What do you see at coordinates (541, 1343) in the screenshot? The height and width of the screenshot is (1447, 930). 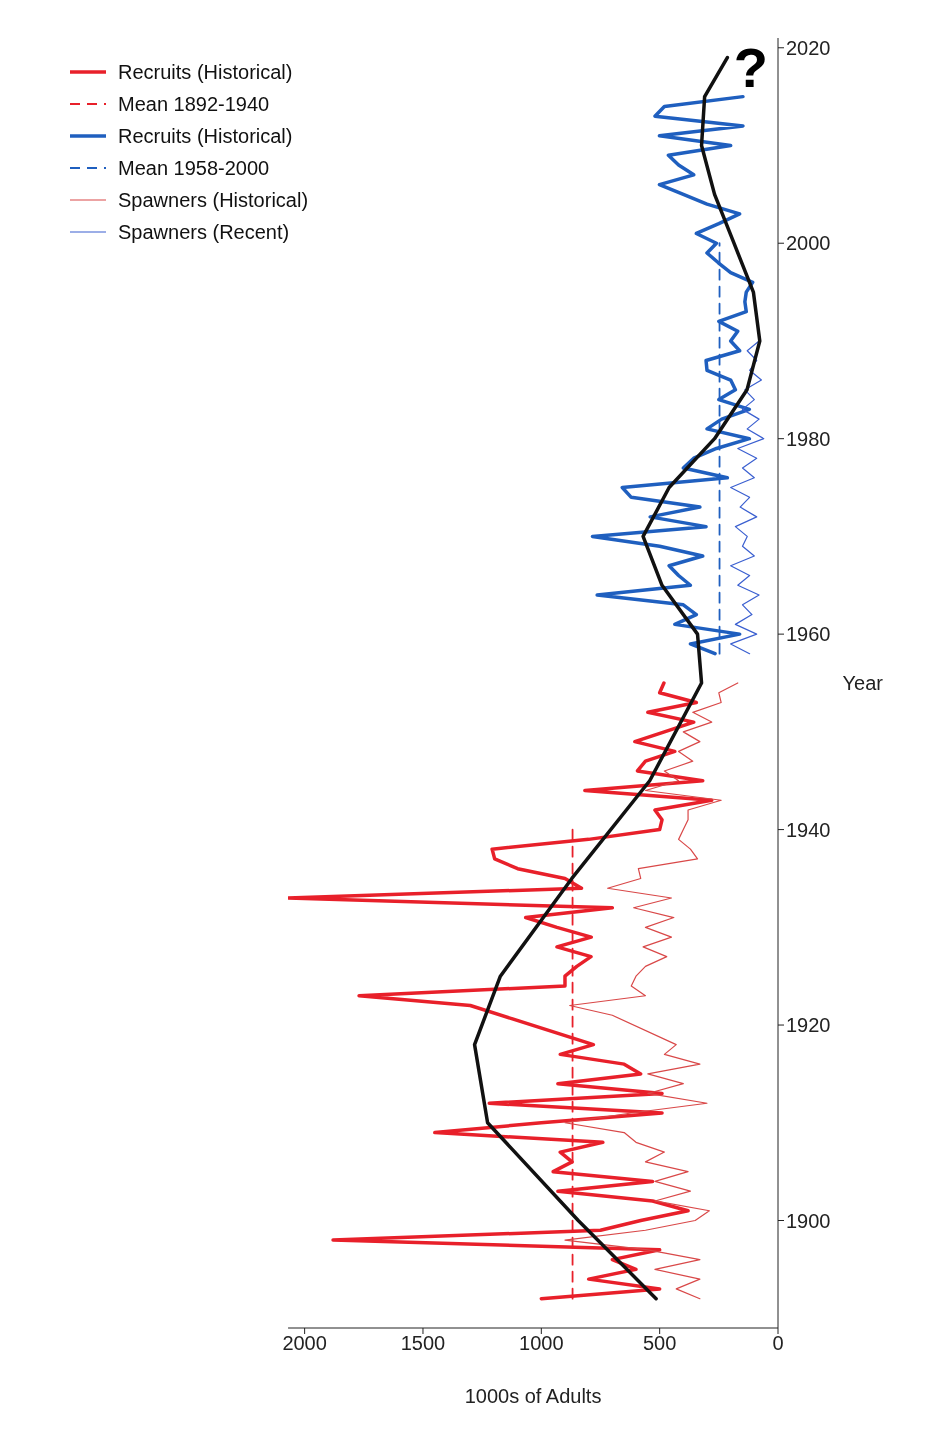 I see `x-tick-label: 1000` at bounding box center [541, 1343].